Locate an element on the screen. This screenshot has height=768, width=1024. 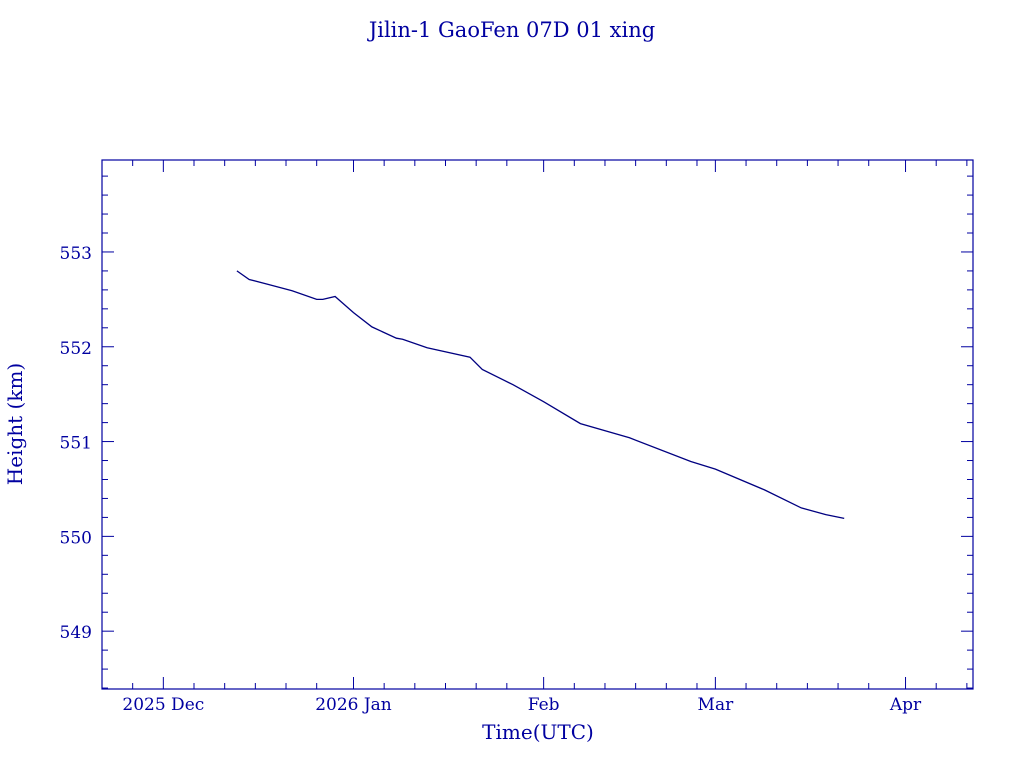
y-tick-labels: 549 550 551 552 553 is located at coordinates (76, 443).